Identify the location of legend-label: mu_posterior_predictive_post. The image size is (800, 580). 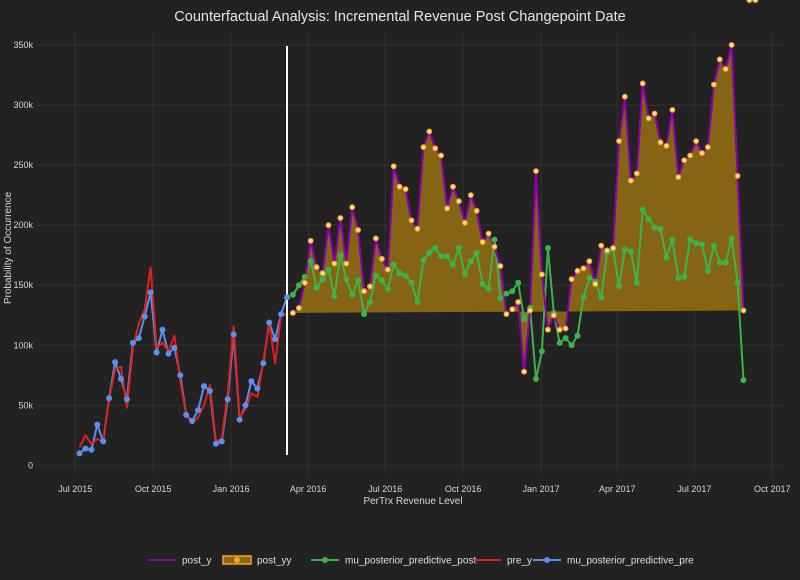
(410, 561).